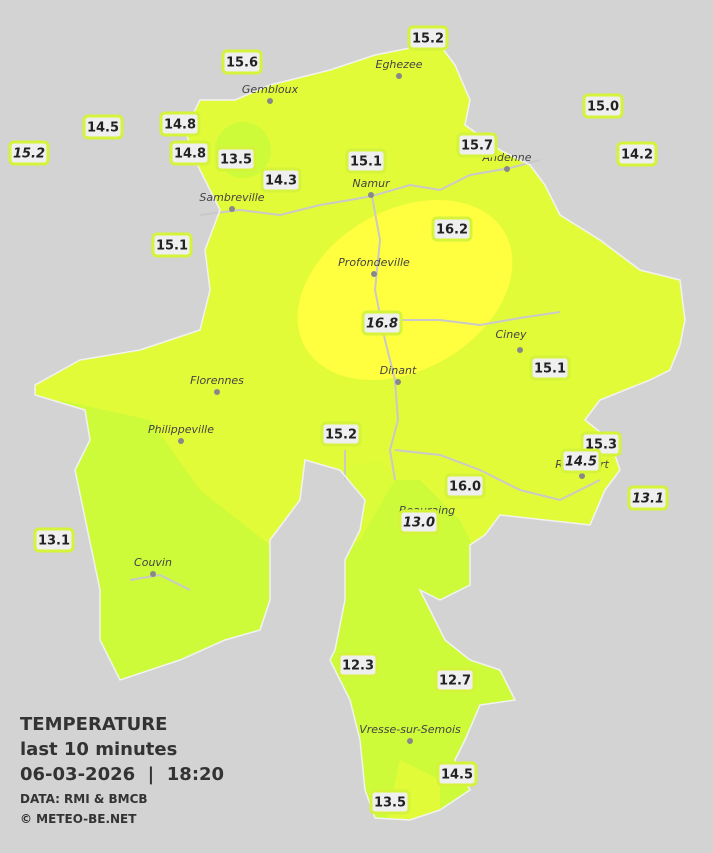 This screenshot has height=853, width=713. Describe the element at coordinates (231, 197) in the screenshot. I see `city-label: Sambreville` at that location.